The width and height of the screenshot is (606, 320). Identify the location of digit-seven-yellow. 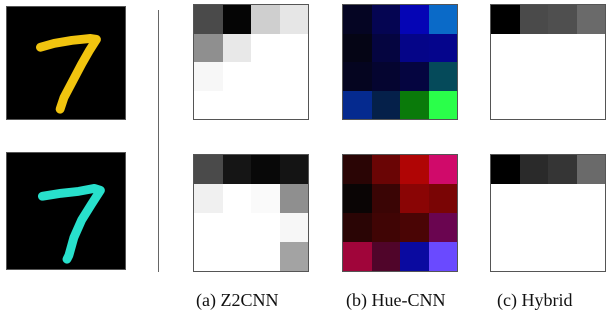
(66, 63).